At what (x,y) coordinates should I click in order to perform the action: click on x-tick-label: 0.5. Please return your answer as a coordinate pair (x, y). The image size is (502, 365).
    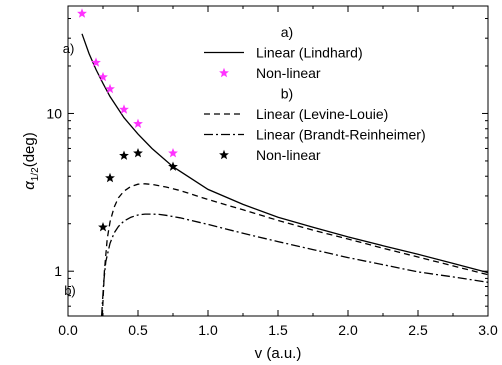
    Looking at the image, I should click on (138, 330).